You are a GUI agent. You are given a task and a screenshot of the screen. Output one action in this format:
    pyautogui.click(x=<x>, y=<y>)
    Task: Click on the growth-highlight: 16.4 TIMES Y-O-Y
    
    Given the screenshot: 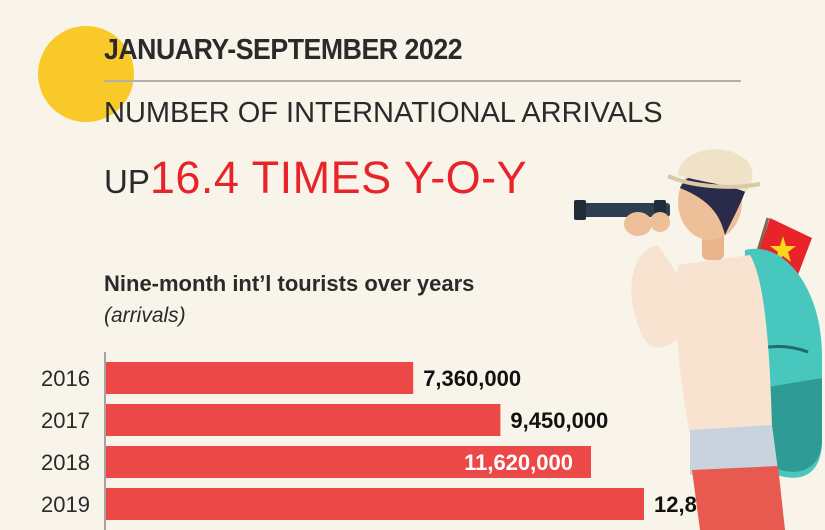 What is the action you would take?
    pyautogui.click(x=338, y=177)
    